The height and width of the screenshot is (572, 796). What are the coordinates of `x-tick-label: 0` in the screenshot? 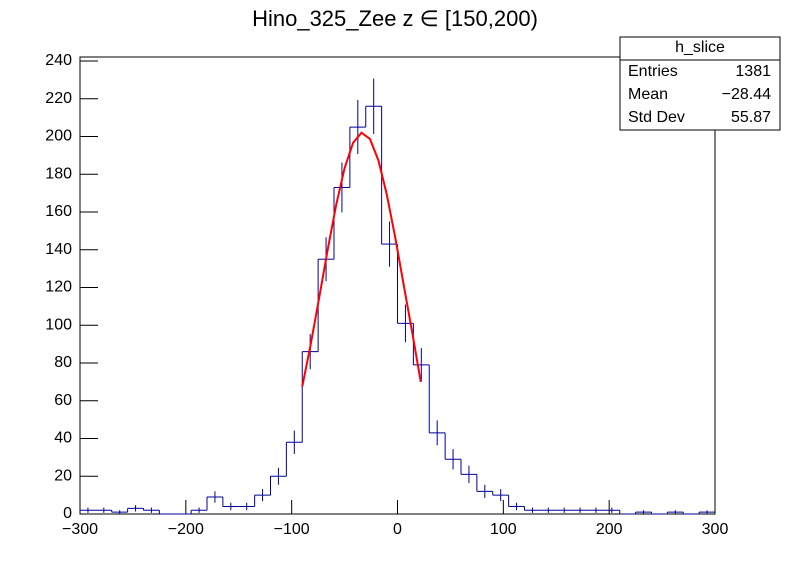 It's located at (397, 529).